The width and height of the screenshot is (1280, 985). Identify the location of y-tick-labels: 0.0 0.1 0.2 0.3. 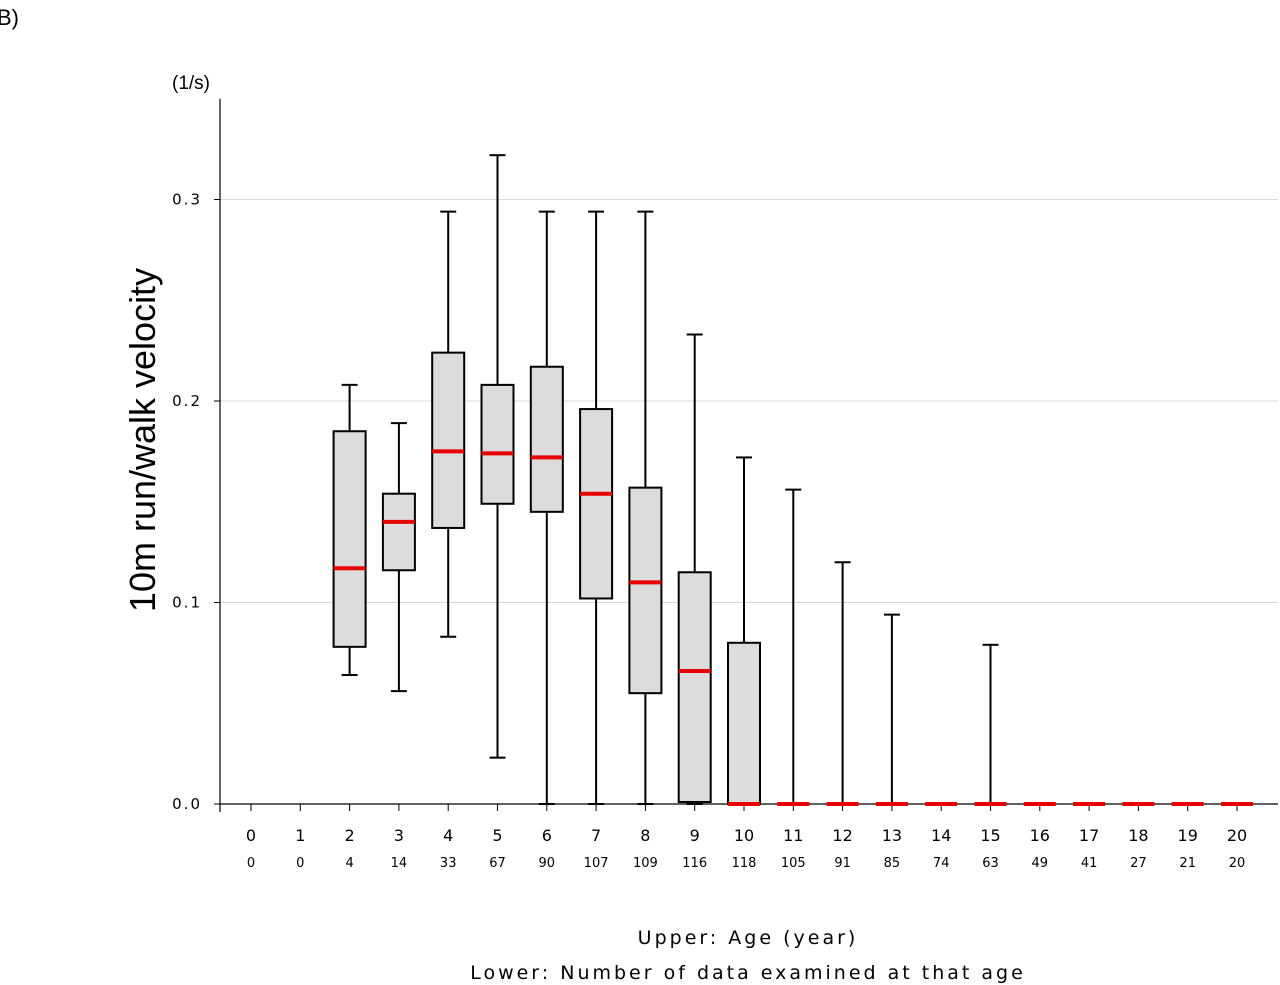
(187, 502).